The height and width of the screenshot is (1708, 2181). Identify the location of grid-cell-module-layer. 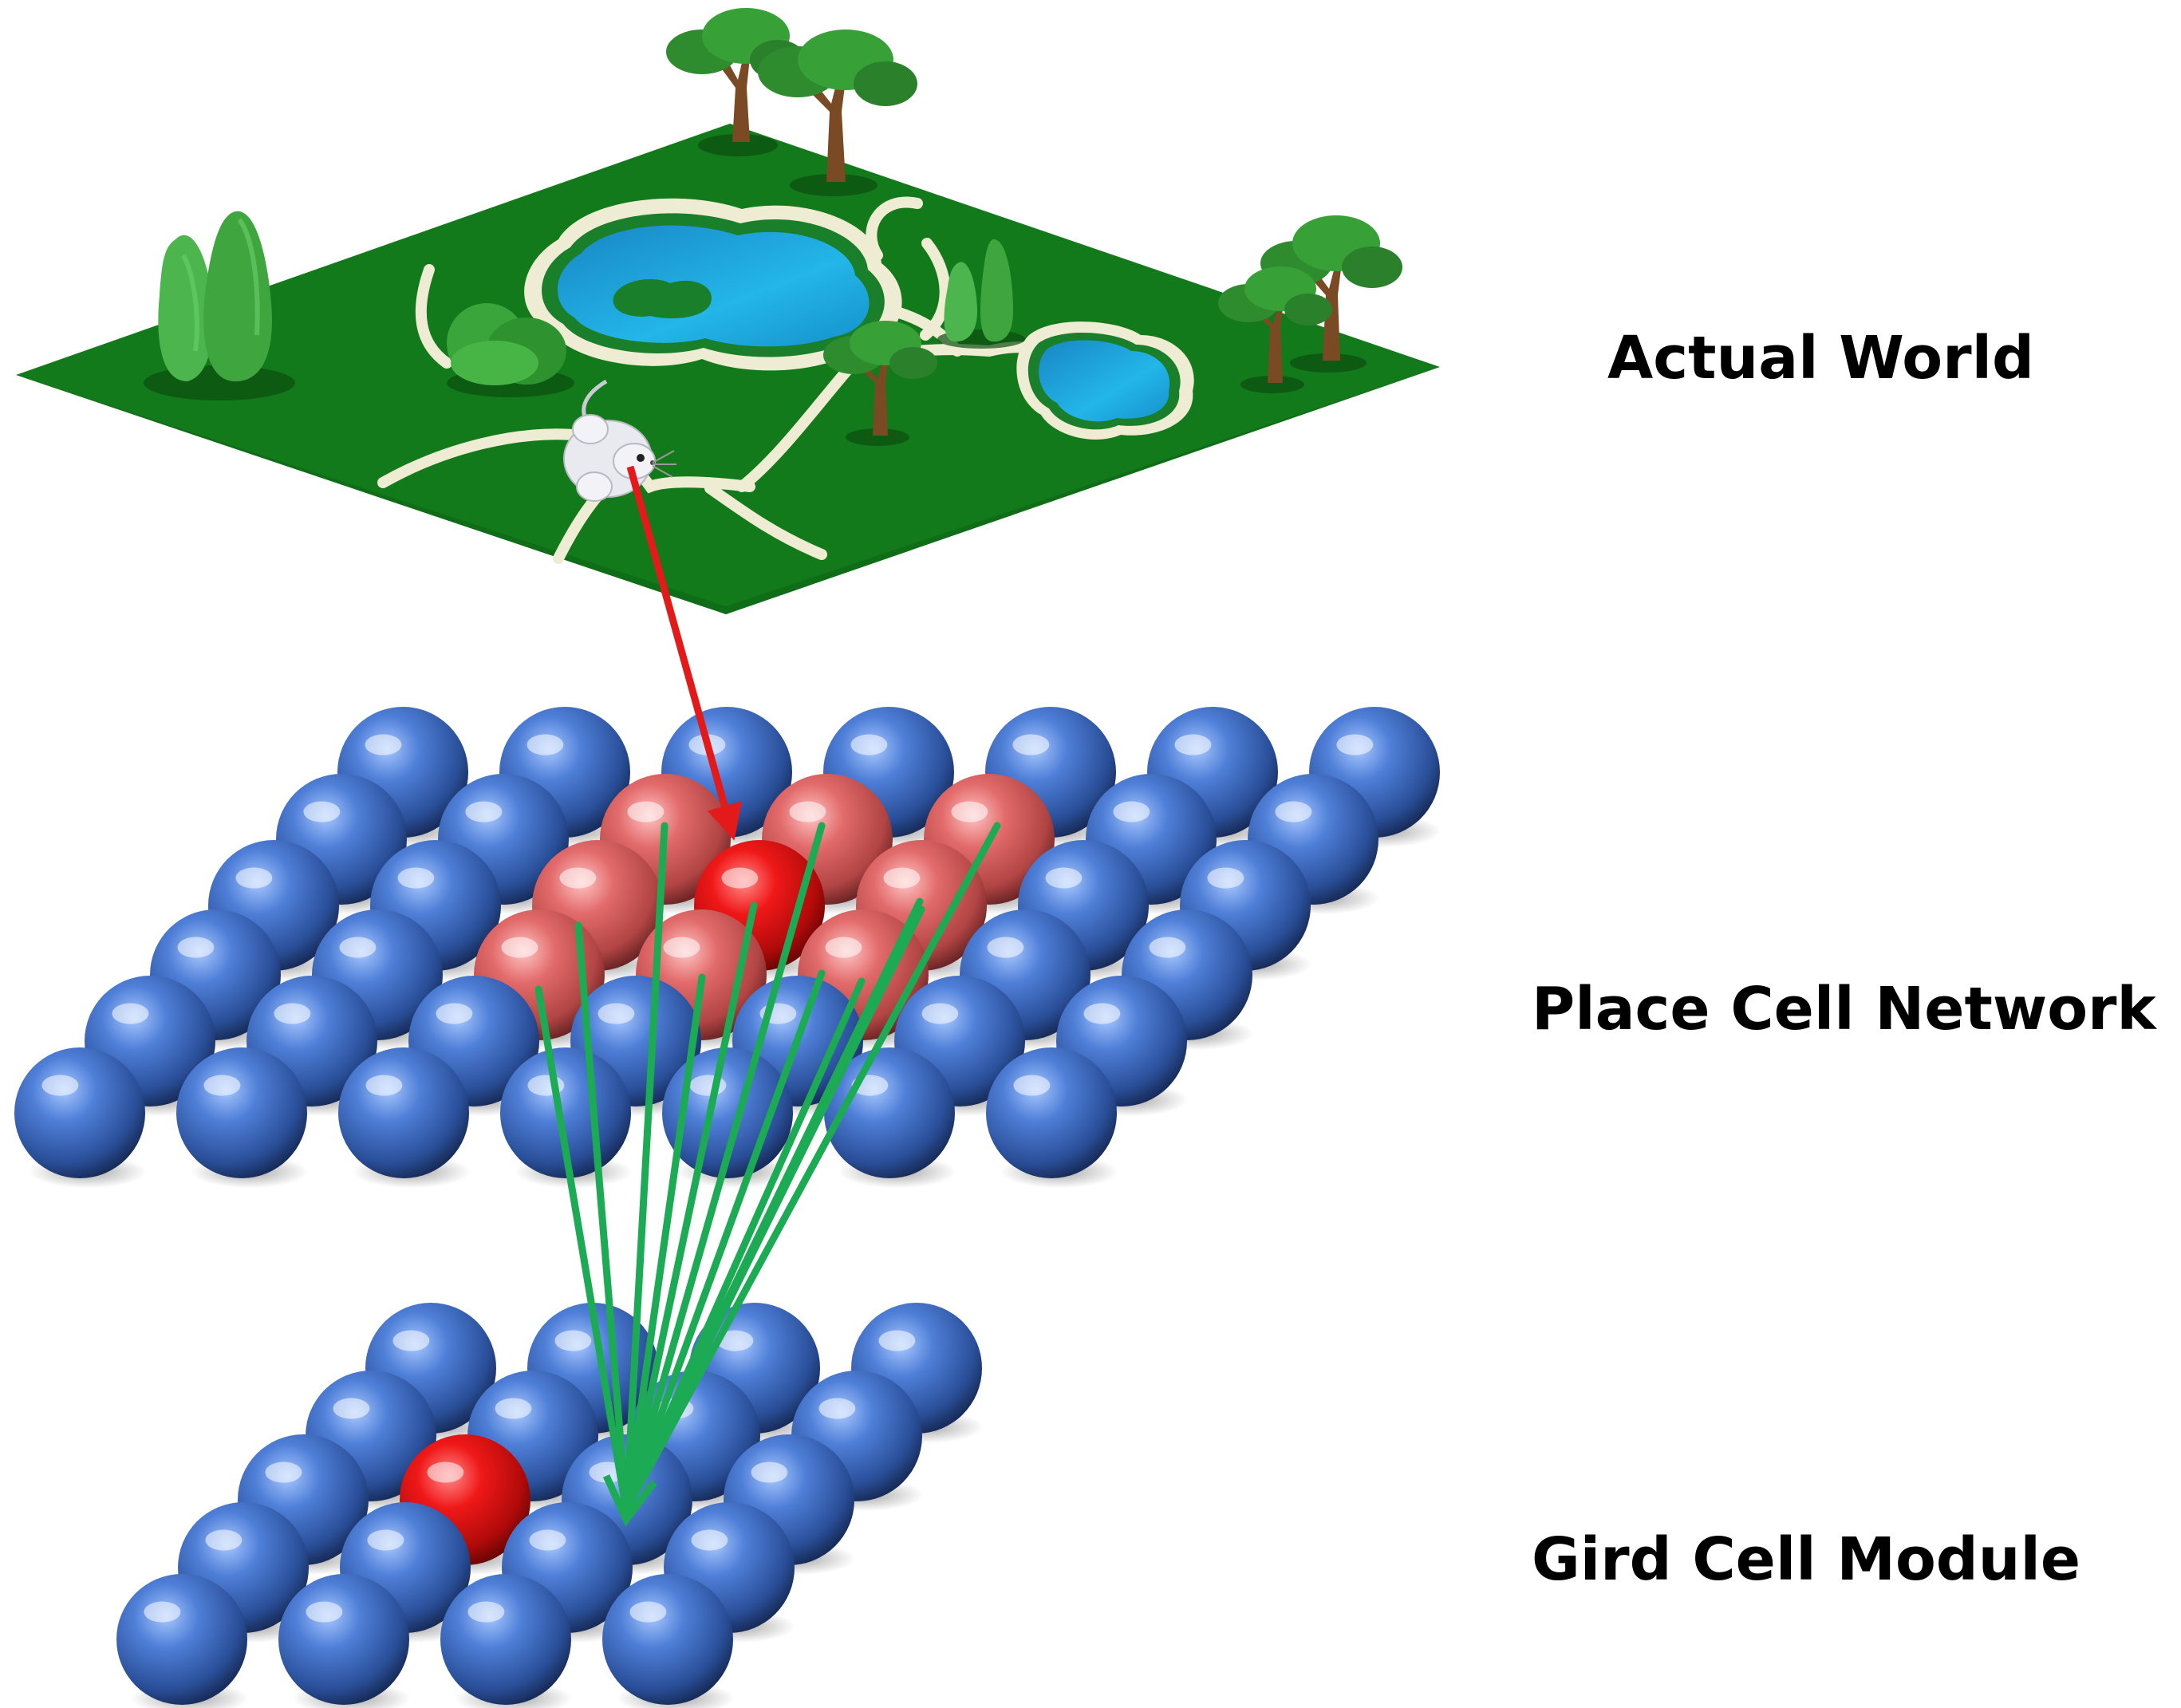
(550, 1505).